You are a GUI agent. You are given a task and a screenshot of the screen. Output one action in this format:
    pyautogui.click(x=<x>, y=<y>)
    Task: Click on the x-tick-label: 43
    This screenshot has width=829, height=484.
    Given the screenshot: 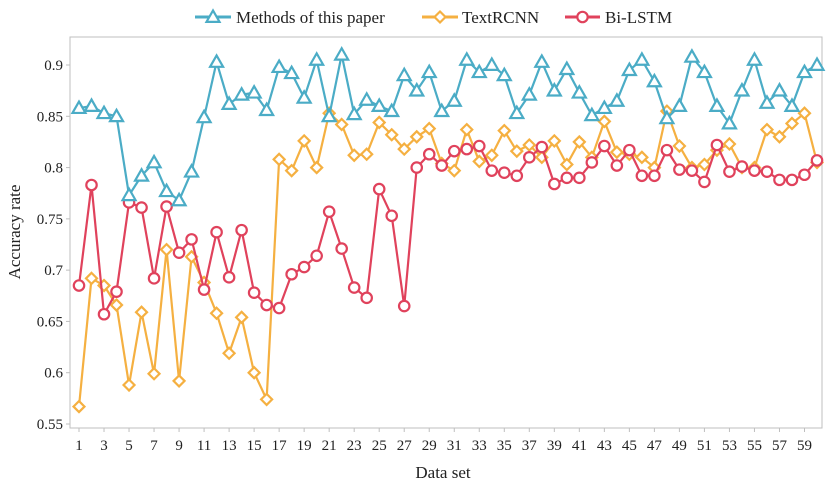 What is the action you would take?
    pyautogui.click(x=604, y=446)
    